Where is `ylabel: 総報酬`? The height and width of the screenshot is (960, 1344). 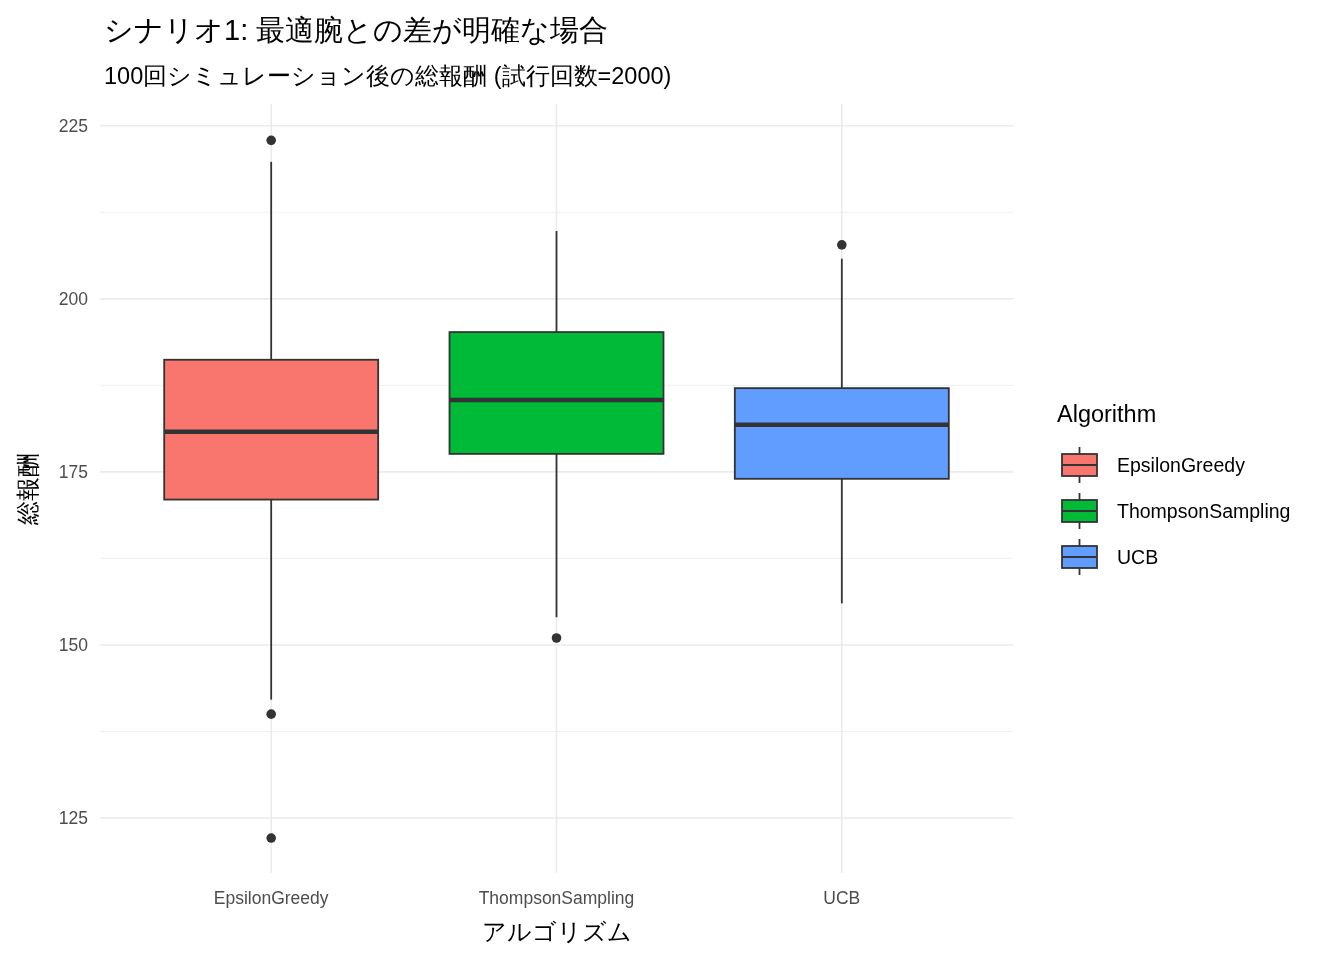
ylabel: 総報酬 is located at coordinates (28, 488).